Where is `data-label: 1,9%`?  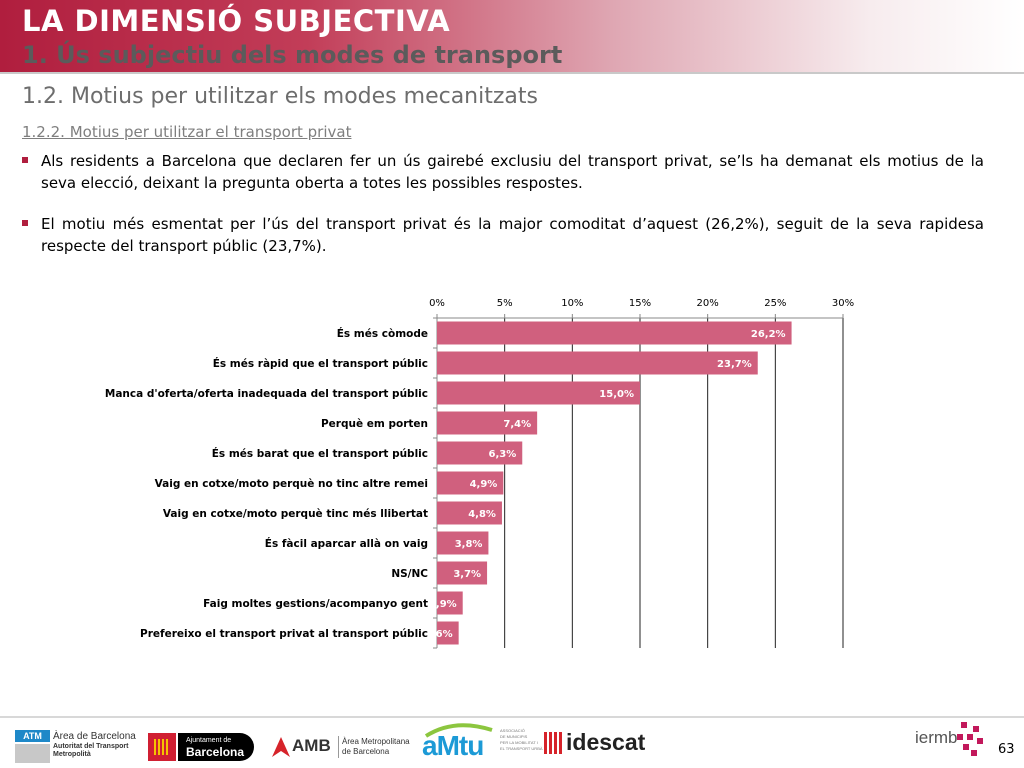
data-label: 1,9% is located at coordinates (443, 604).